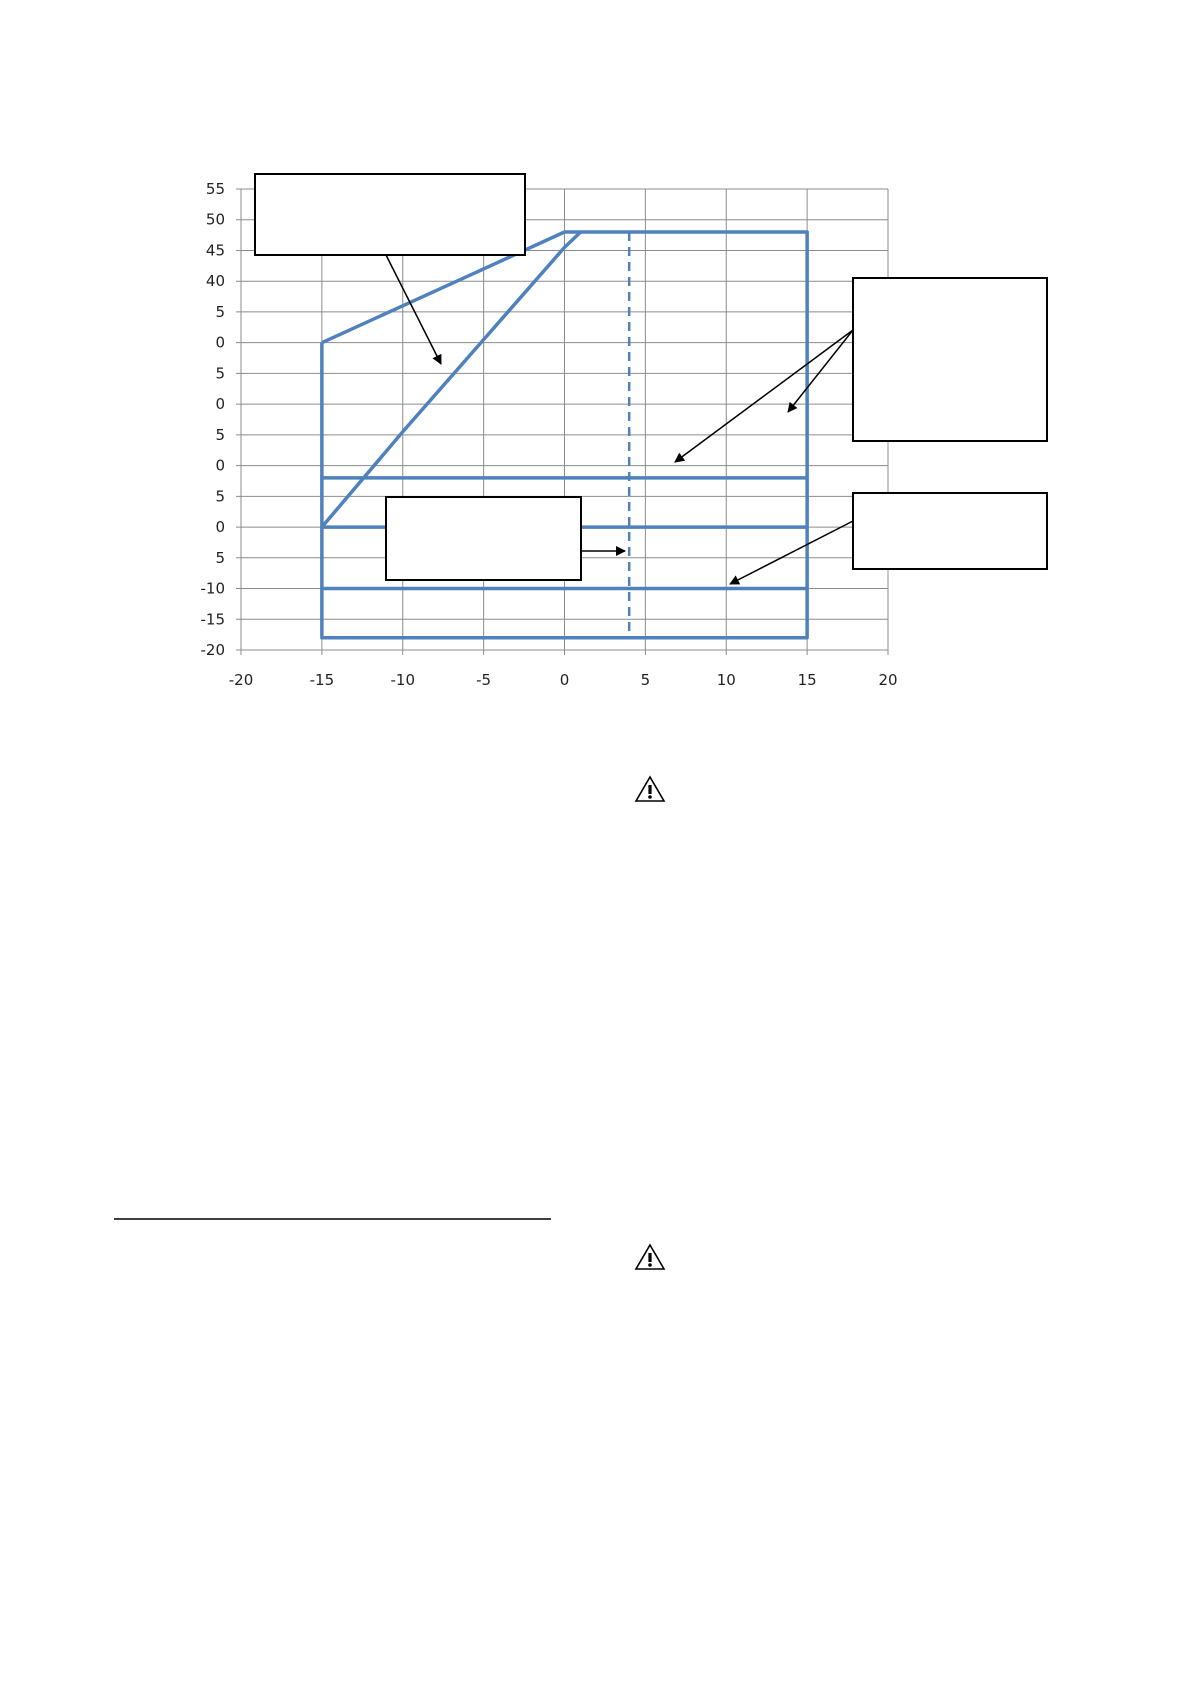  Describe the element at coordinates (215, 281) in the screenshot. I see `y-tick-label: 40` at that location.